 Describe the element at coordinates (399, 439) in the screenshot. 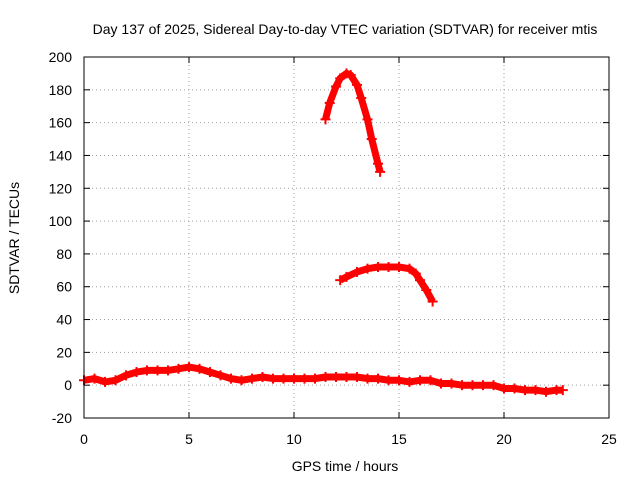

I see `x-tick-label: 15` at that location.